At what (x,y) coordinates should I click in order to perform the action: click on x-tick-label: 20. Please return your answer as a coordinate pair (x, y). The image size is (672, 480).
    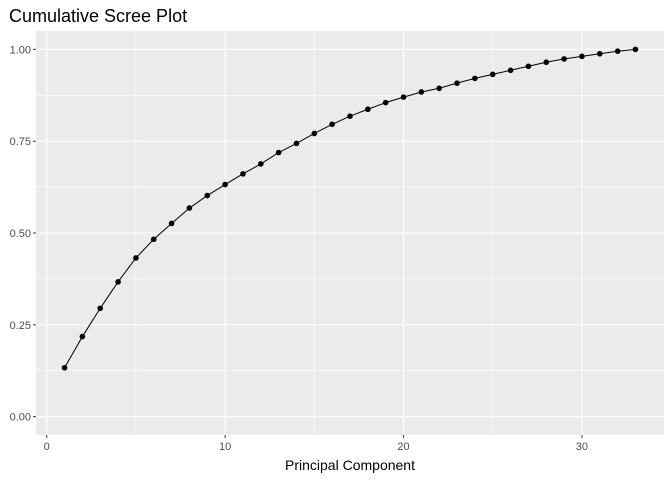
    Looking at the image, I should click on (403, 447).